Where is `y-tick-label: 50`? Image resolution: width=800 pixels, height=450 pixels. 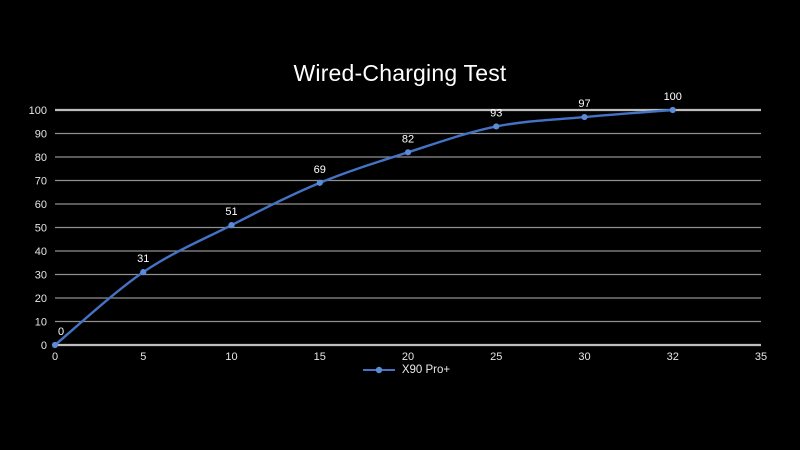 y-tick-label: 50 is located at coordinates (41, 229).